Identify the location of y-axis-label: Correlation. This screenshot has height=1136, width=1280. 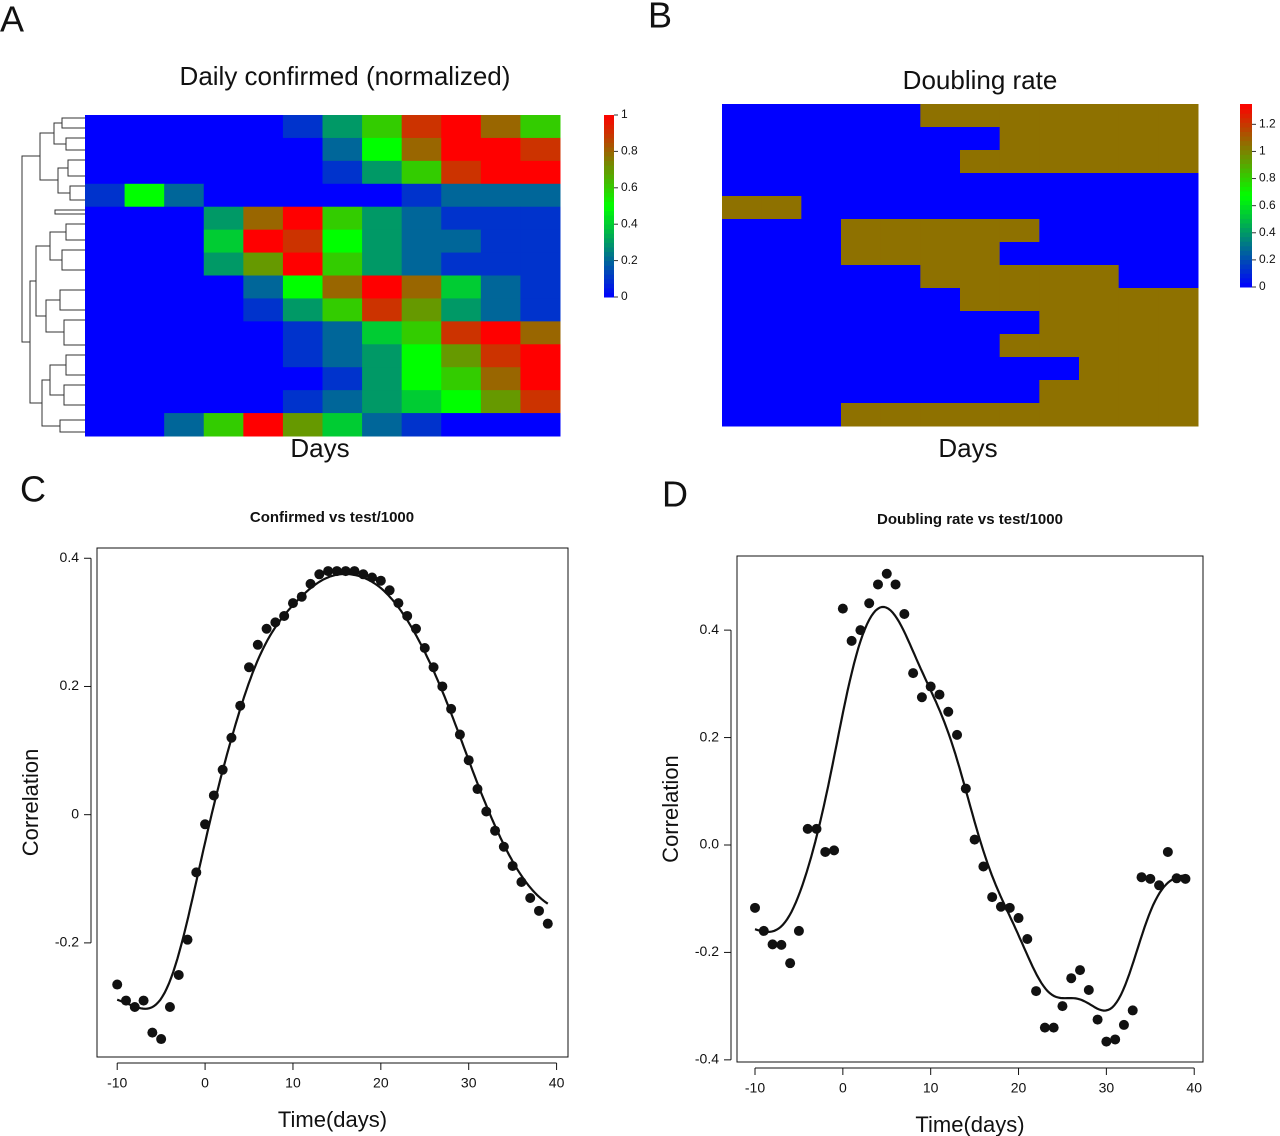
(30, 803).